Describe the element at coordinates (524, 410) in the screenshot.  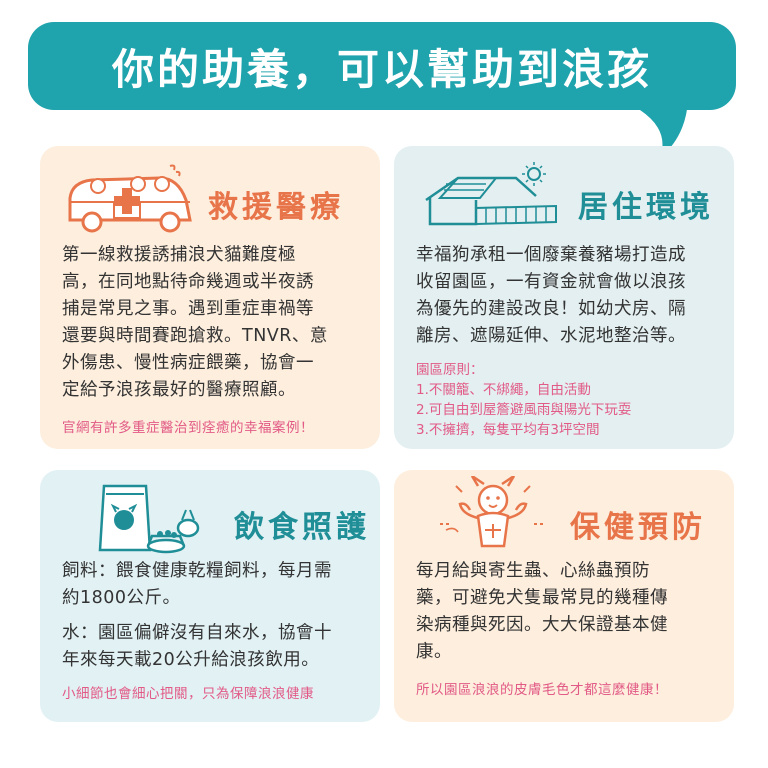
I see `rule-item: 2.可自由到屋簷避風雨與陽光下玩耍` at that location.